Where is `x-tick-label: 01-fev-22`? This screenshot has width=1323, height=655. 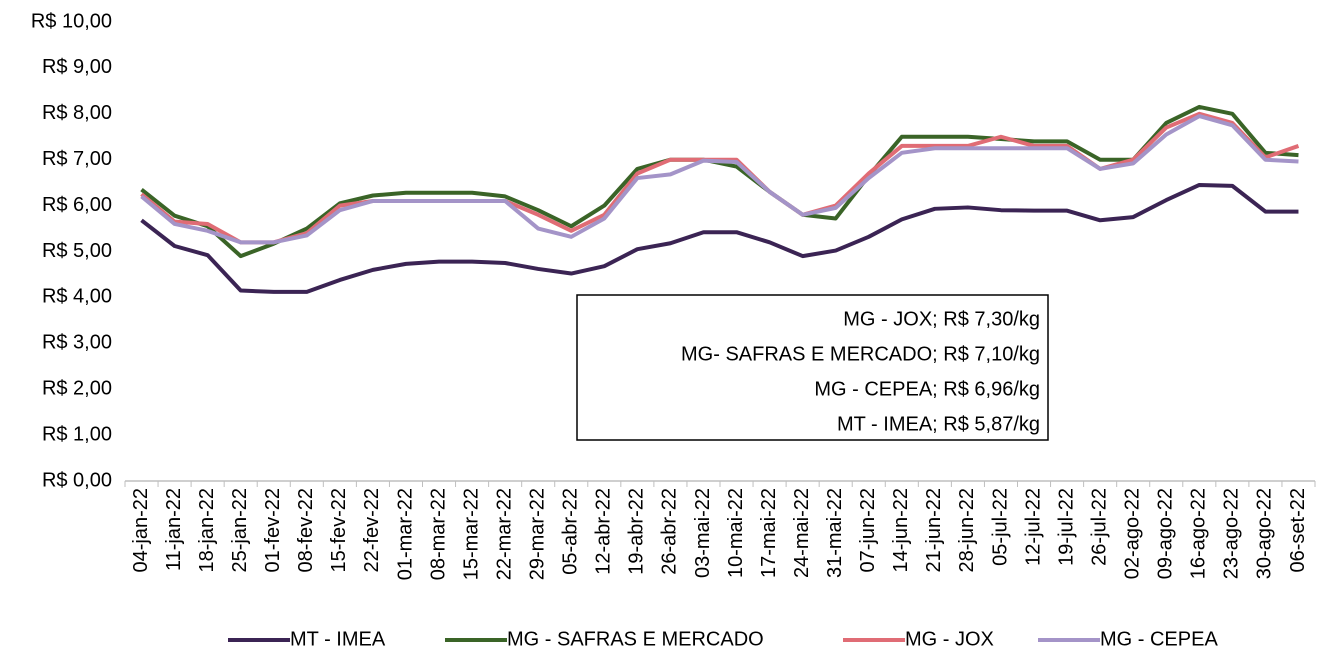
x-tick-label: 01-fev-22 is located at coordinates (273, 530).